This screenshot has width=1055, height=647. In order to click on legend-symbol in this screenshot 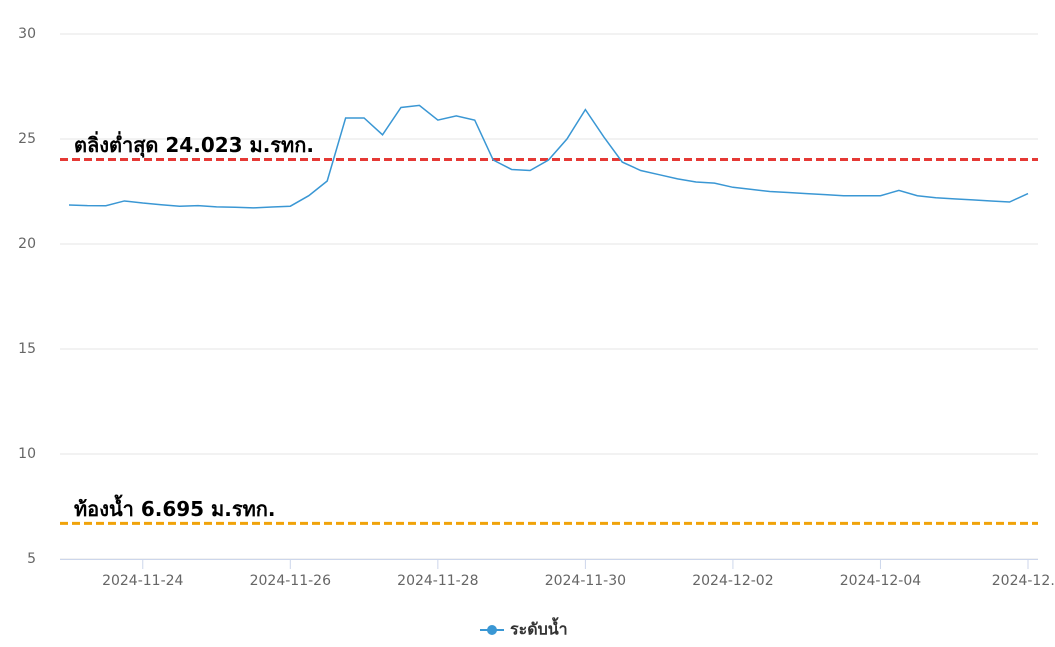, I will do `click(492, 630)`.